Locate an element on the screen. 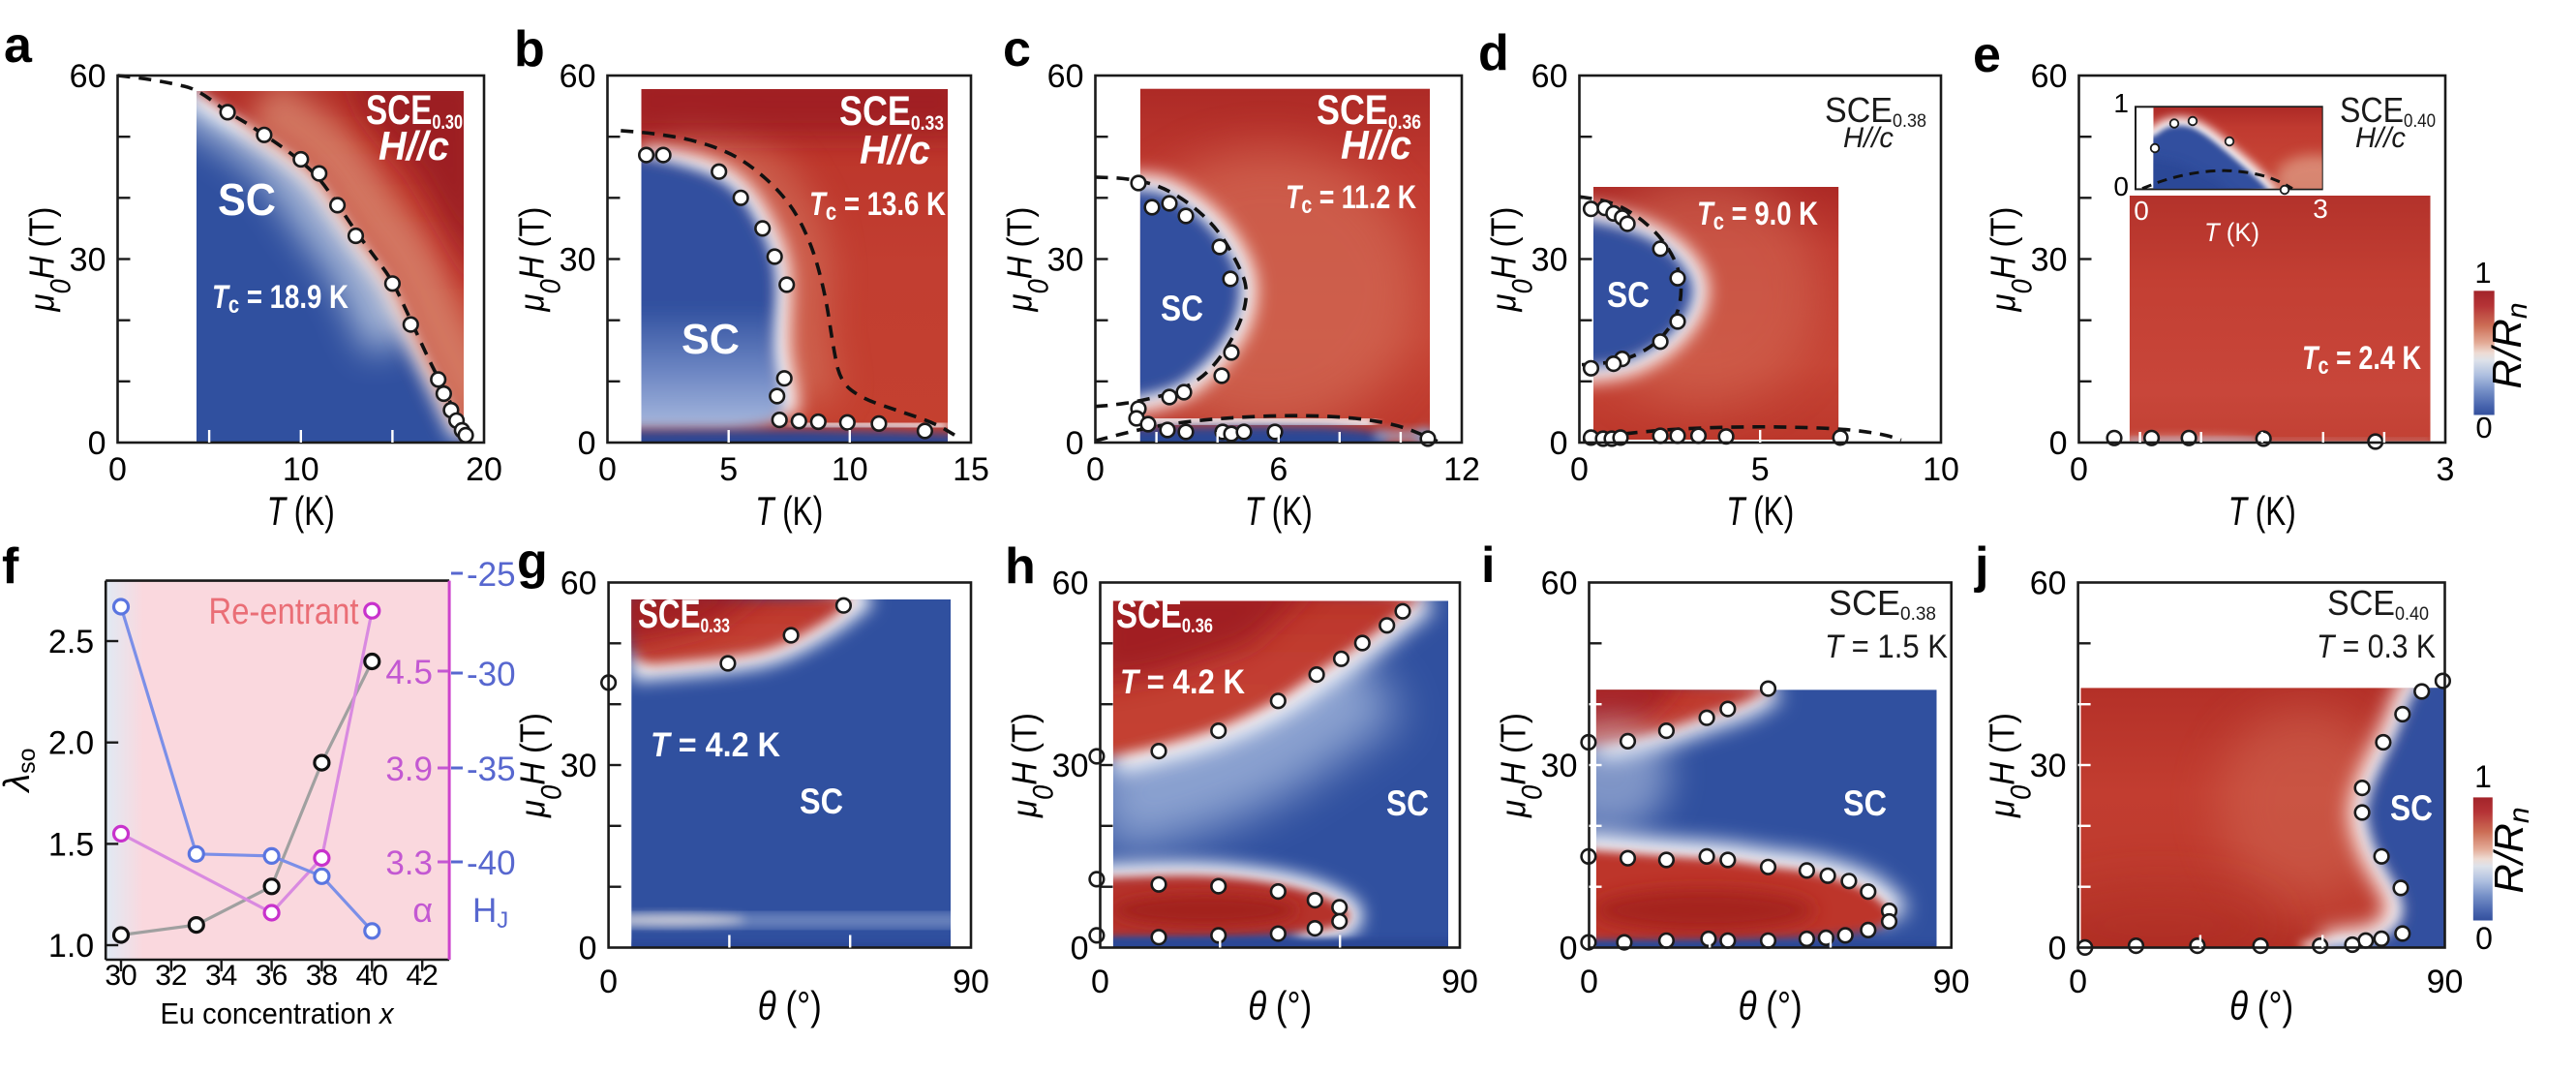 Image resolution: width=2576 pixels, height=1073 pixels. svg-text: 3.3 is located at coordinates (409, 863).